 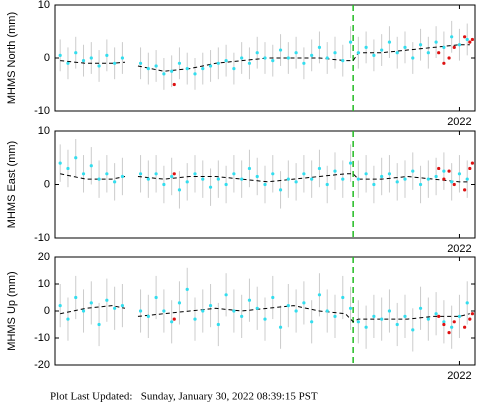 I want to click on y-axis-label: MHMS East (mm), so click(x=12, y=184).